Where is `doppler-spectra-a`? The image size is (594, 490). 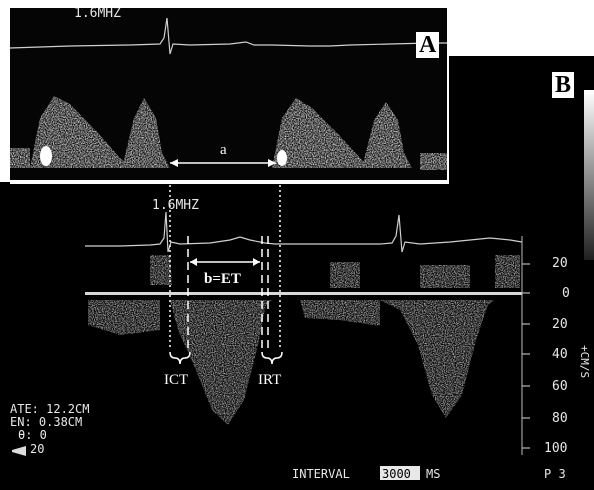
doppler-spectra-a is located at coordinates (228, 133).